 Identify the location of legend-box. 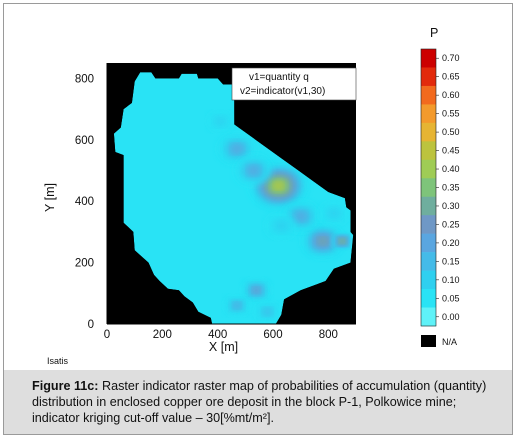
(294, 84).